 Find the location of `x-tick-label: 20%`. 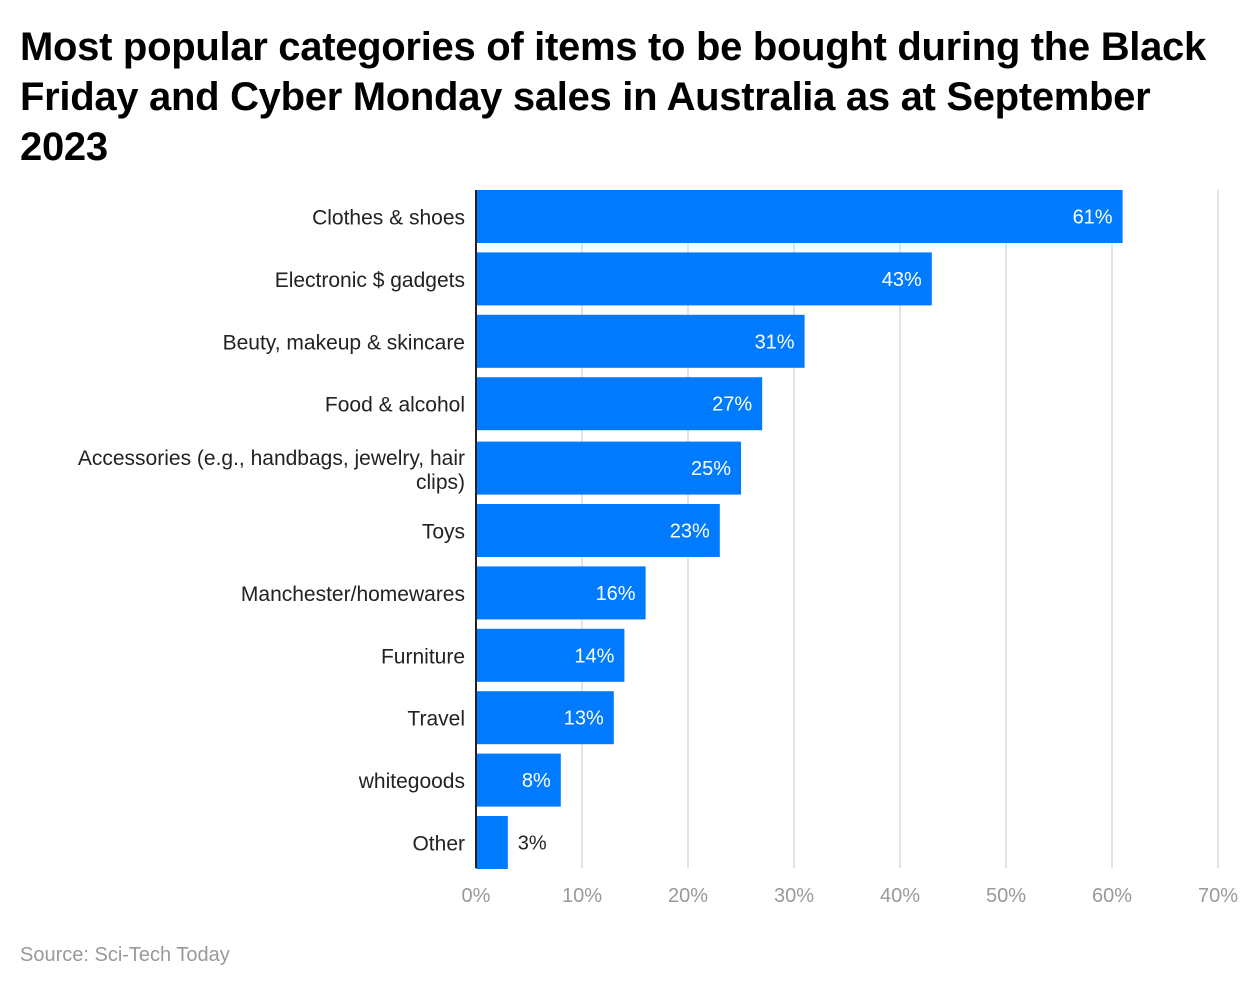

x-tick-label: 20% is located at coordinates (688, 896).